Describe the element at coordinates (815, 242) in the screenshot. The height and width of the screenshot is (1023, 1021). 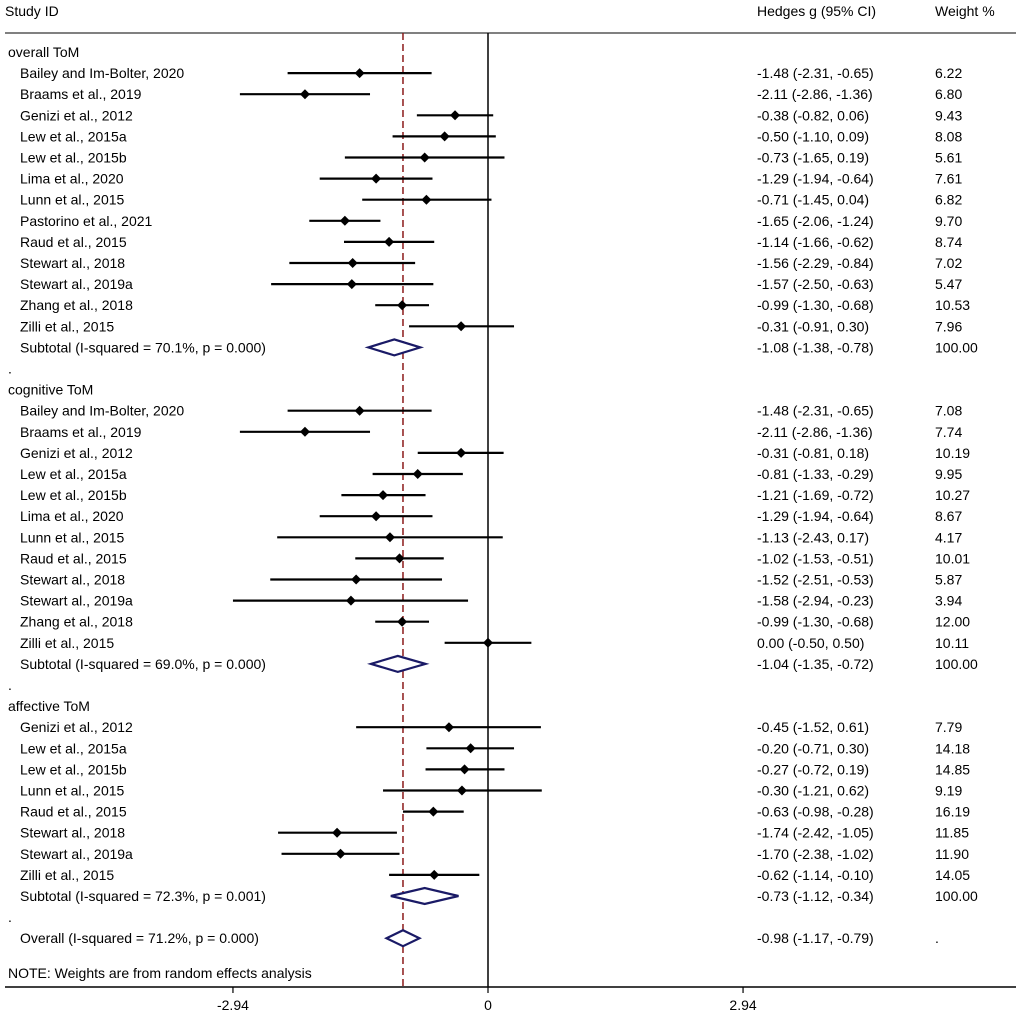
I see `effect-ci-text: -1.14 (-1.66, -0.62)` at that location.